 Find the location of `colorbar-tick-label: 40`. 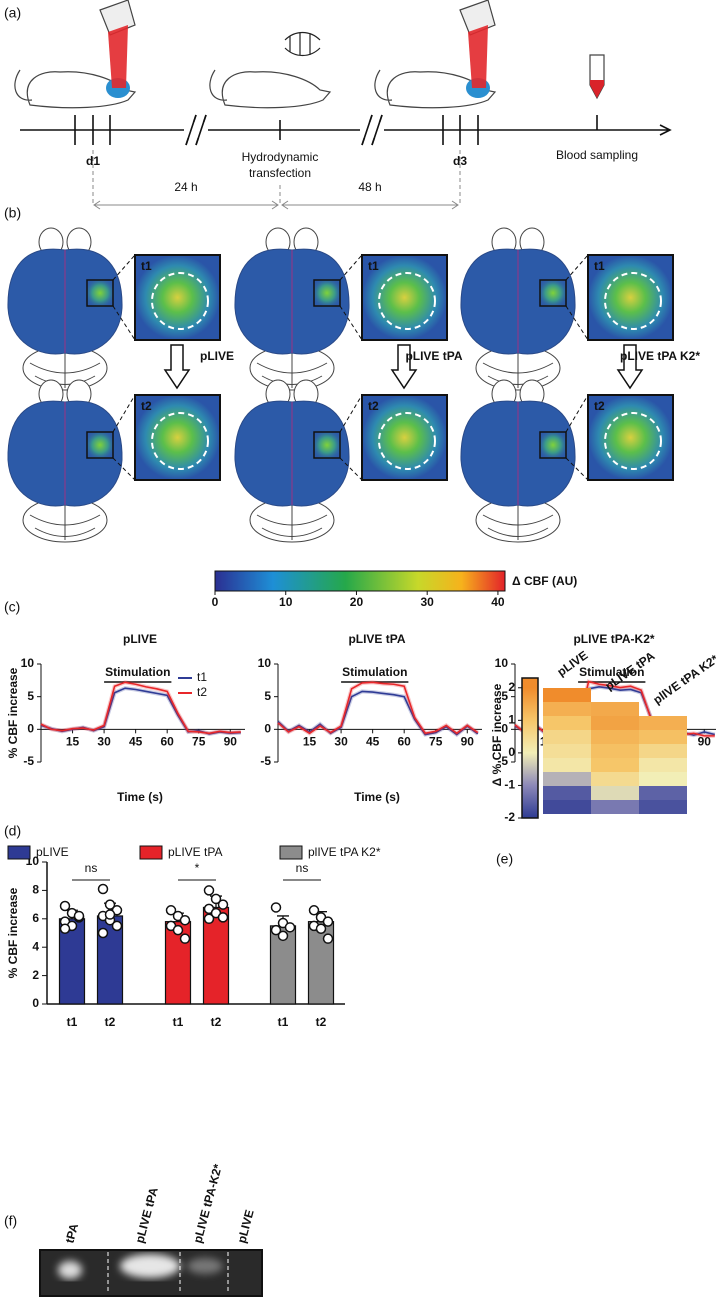

colorbar-tick-label: 40 is located at coordinates (498, 602).